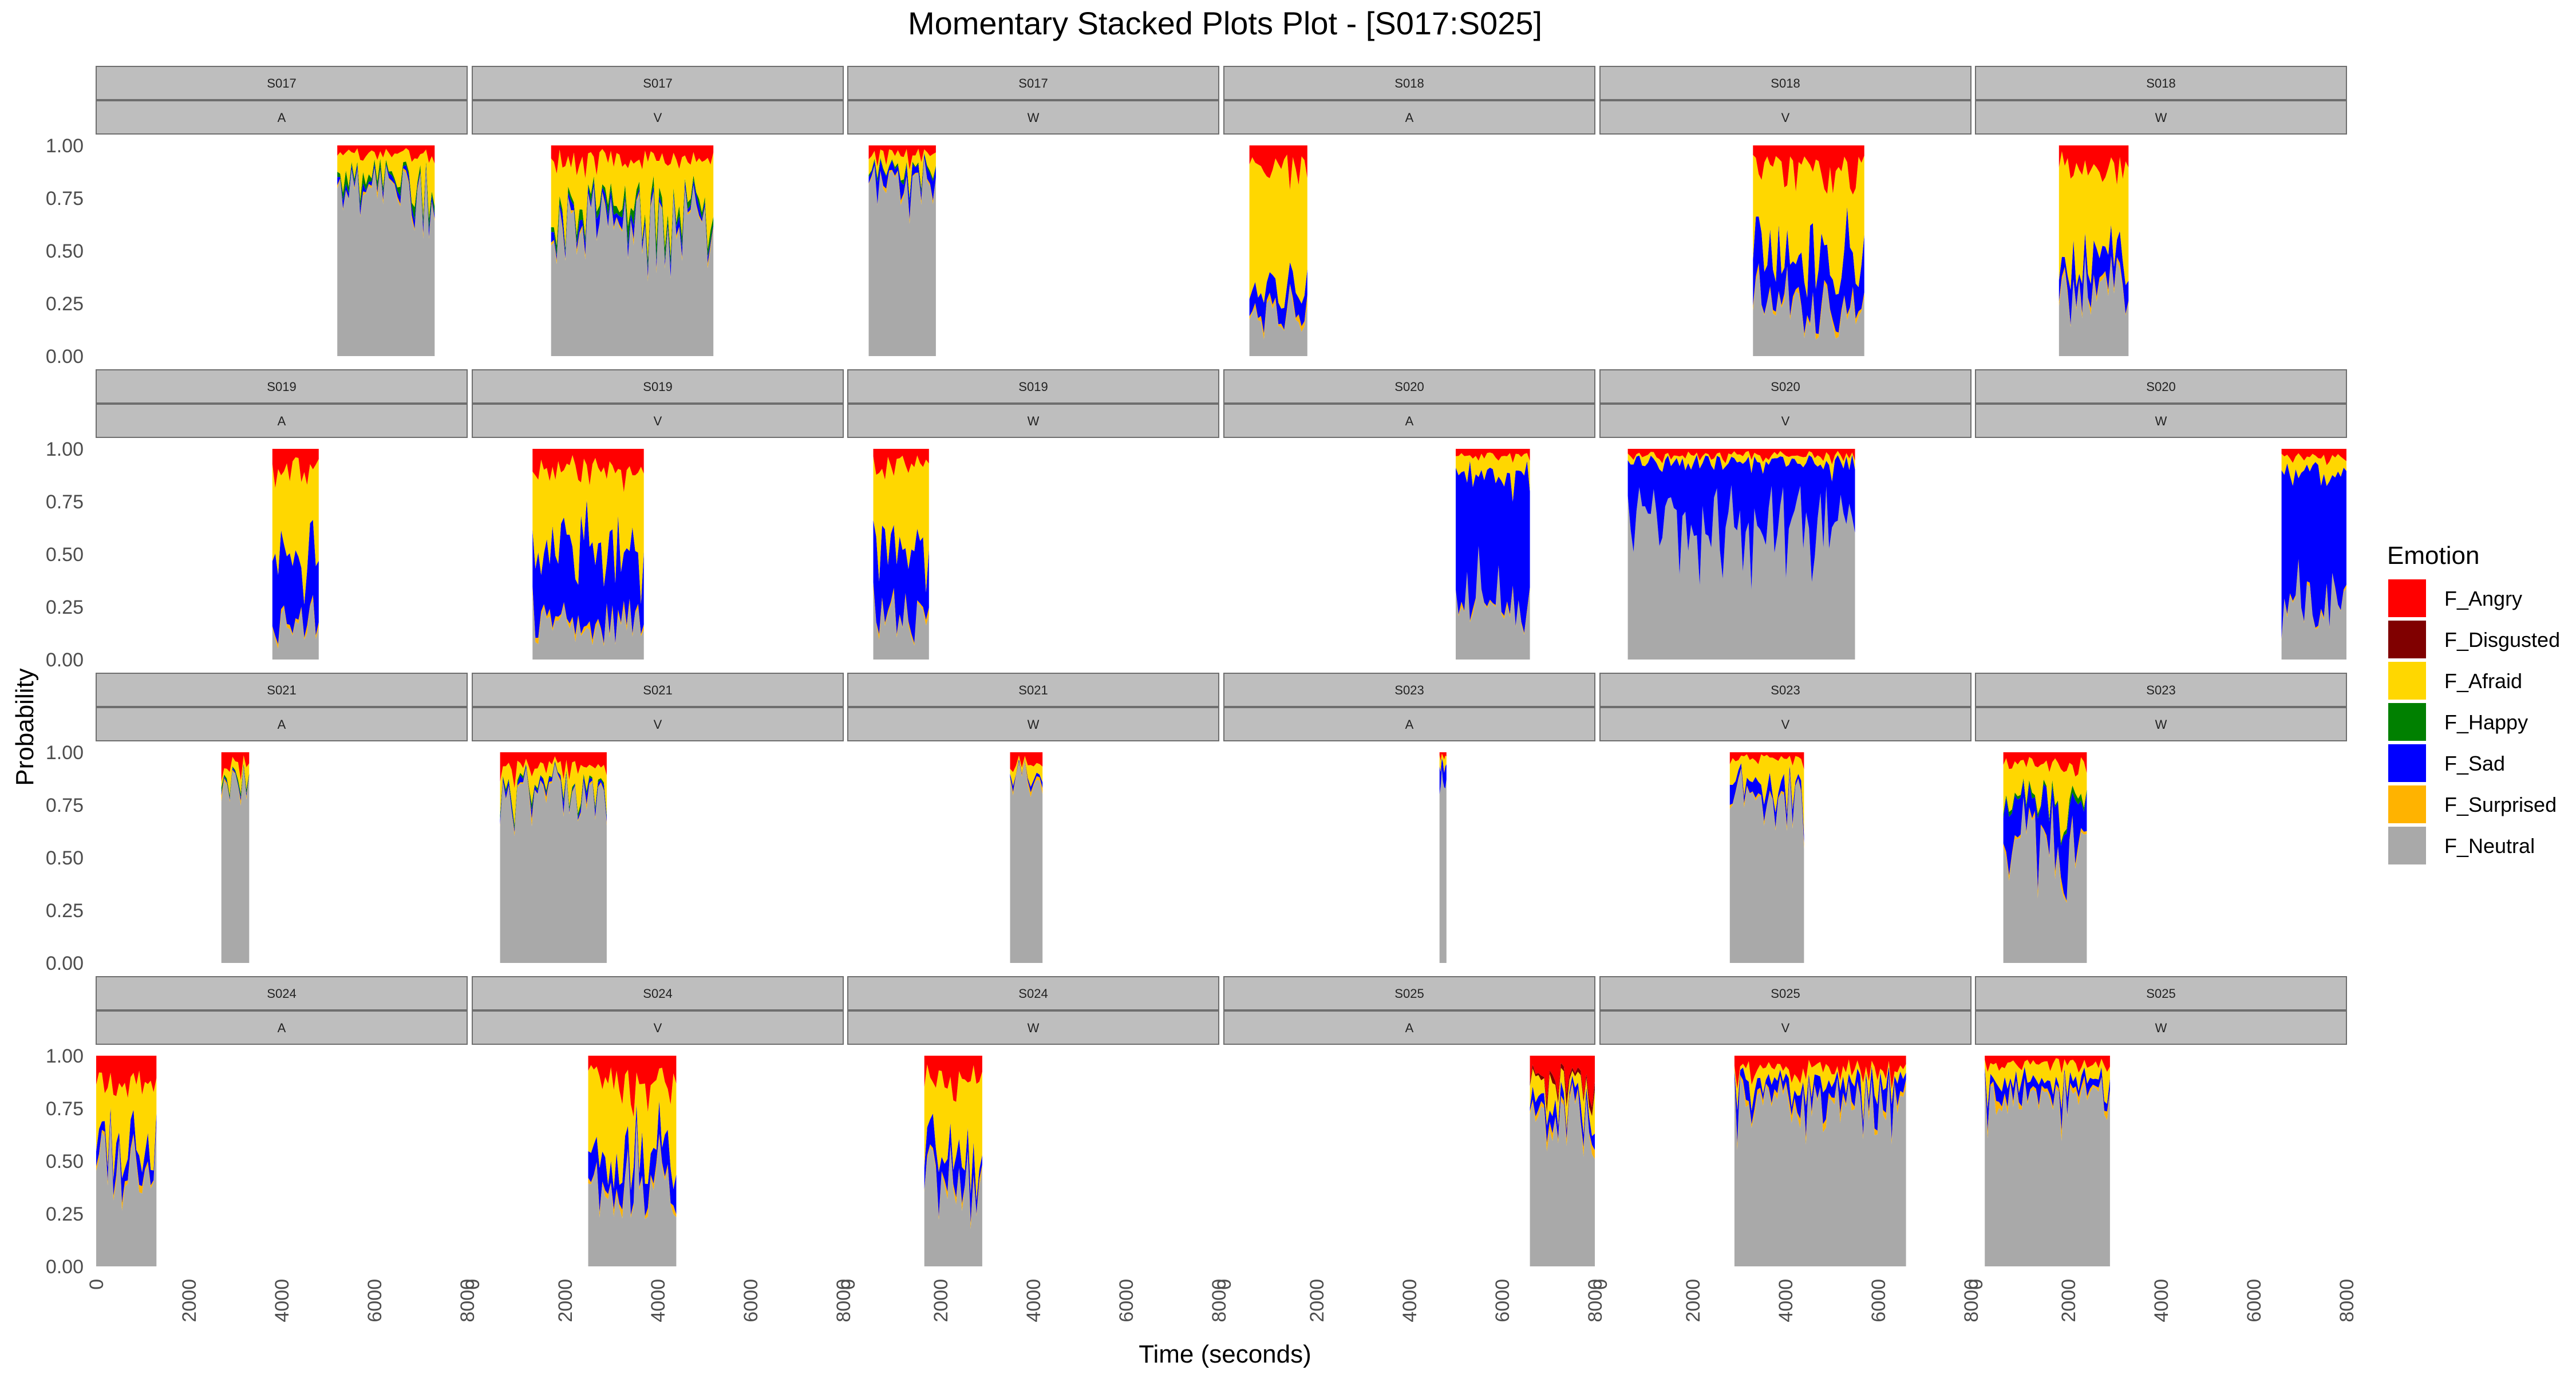  Describe the element at coordinates (2407, 722) in the screenshot. I see `legend-swatch-F_Happy` at that location.